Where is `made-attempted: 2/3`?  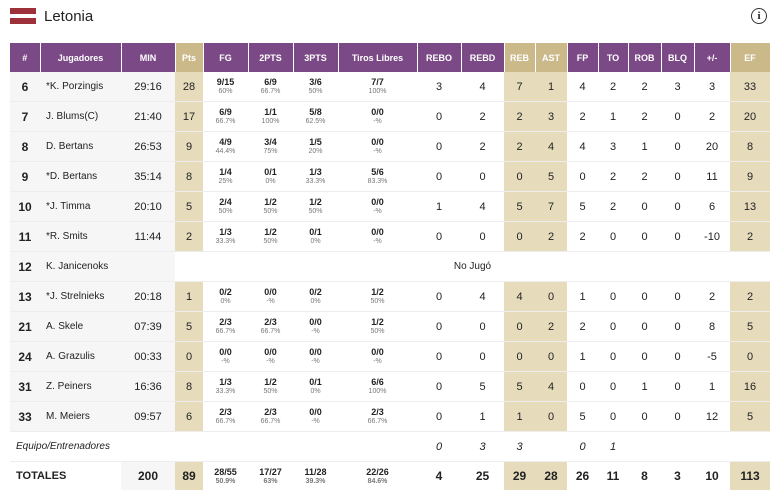 made-attempted: 2/3 is located at coordinates (270, 322).